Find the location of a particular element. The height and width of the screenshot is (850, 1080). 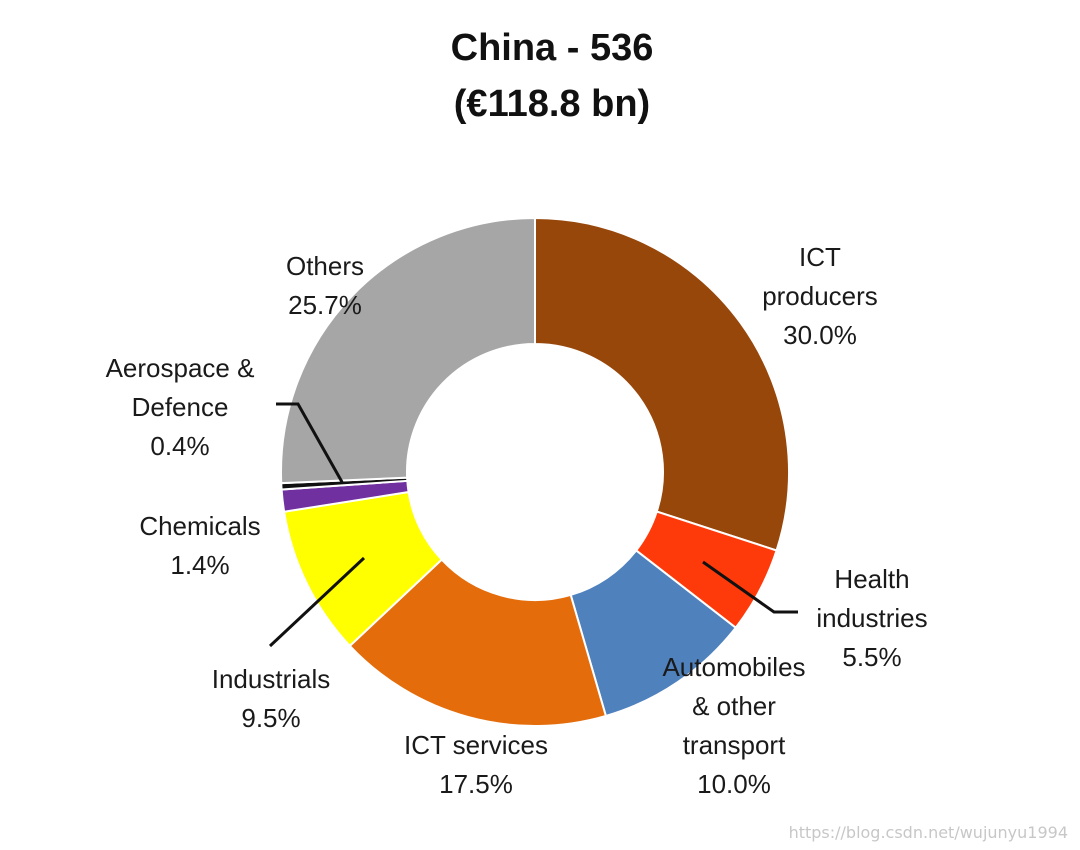

slice-label-line: 30.0% is located at coordinates (820, 335).